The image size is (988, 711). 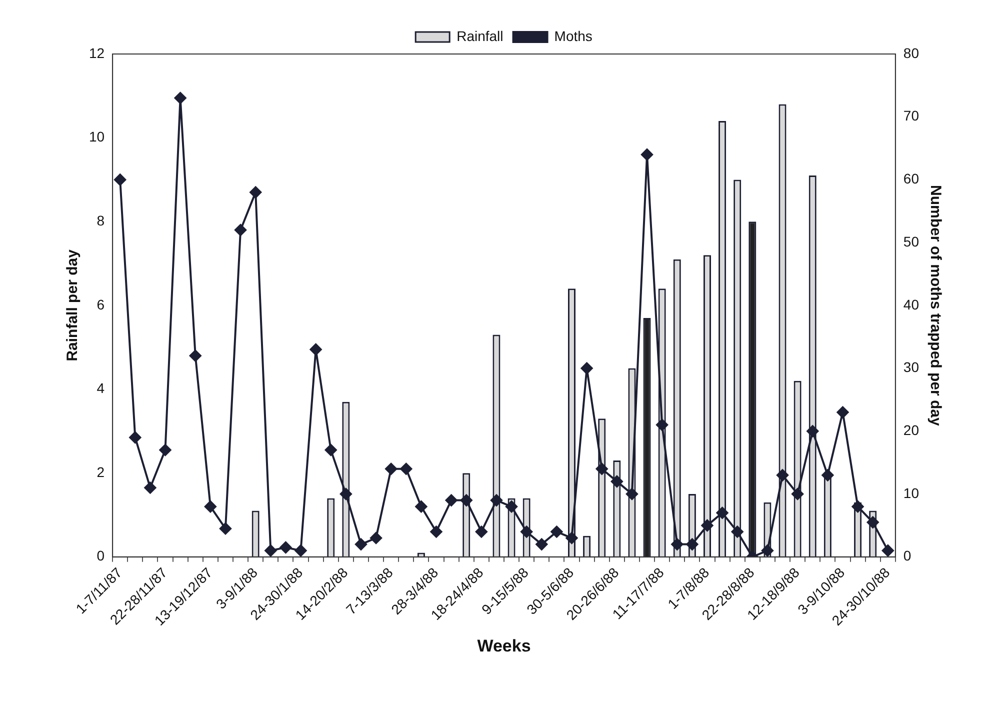 I want to click on y-tick-label: 12, so click(x=96, y=52).